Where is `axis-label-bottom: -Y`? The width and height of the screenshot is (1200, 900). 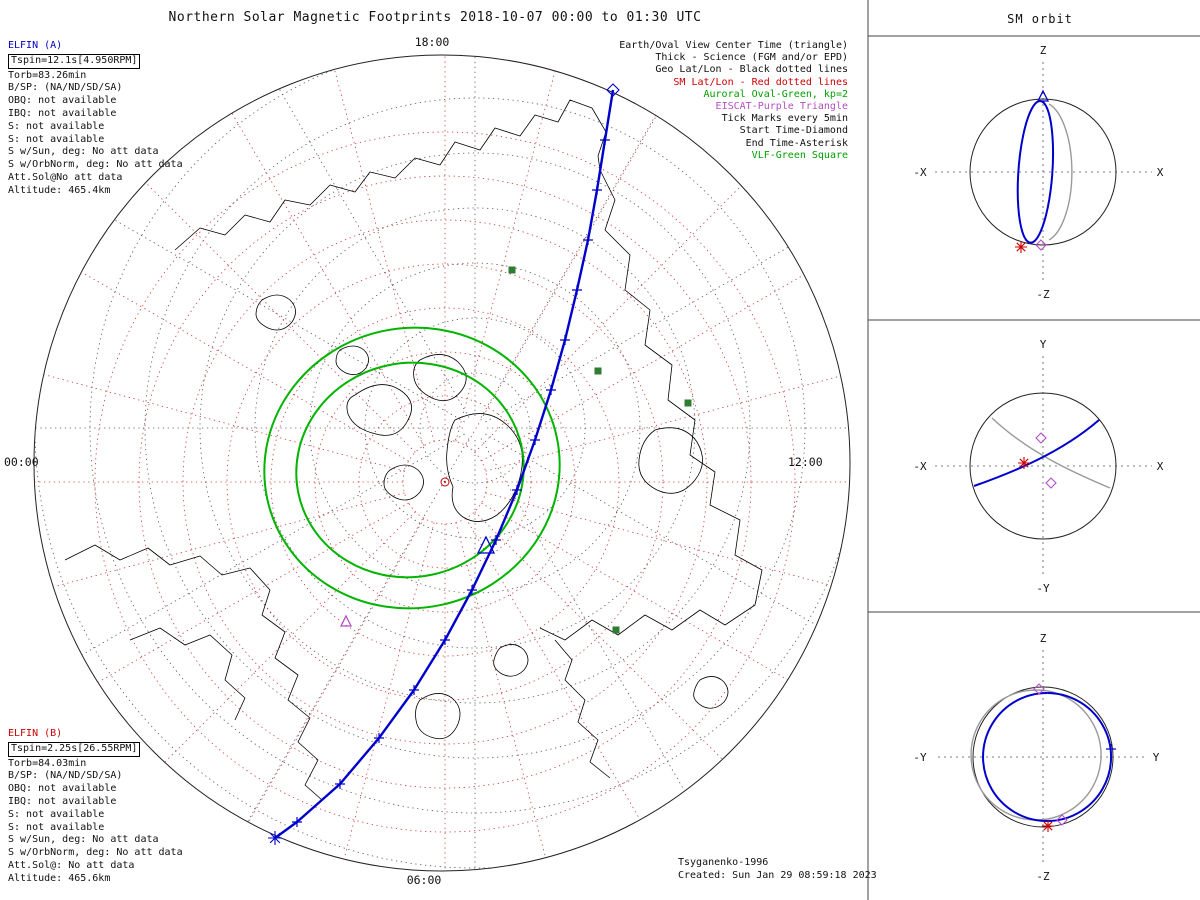 axis-label-bottom: -Y is located at coordinates (1043, 588).